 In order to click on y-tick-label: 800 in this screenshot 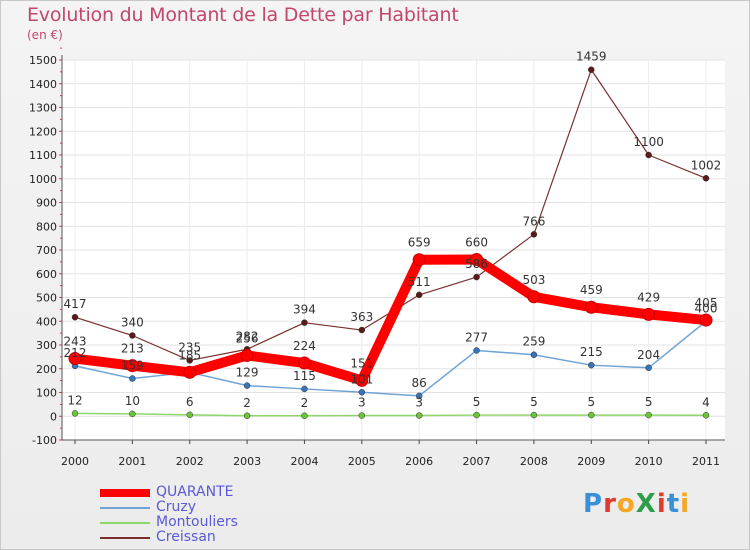, I will do `click(46, 226)`.